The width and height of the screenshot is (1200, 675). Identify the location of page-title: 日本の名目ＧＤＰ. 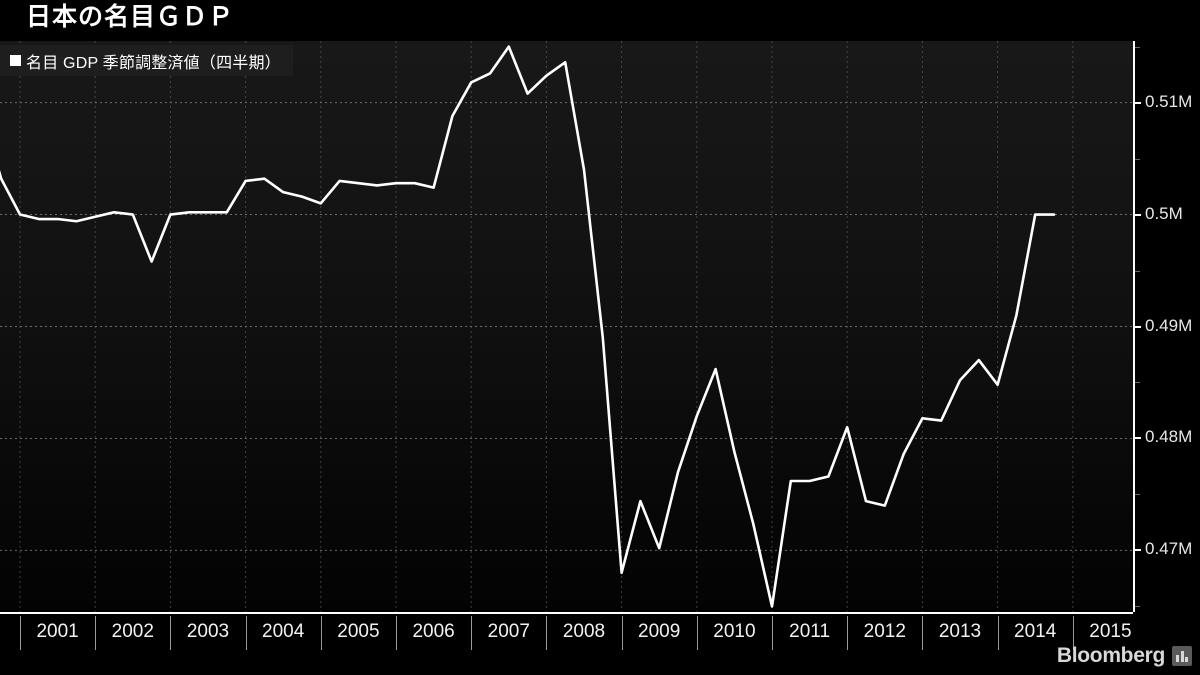
(130, 17).